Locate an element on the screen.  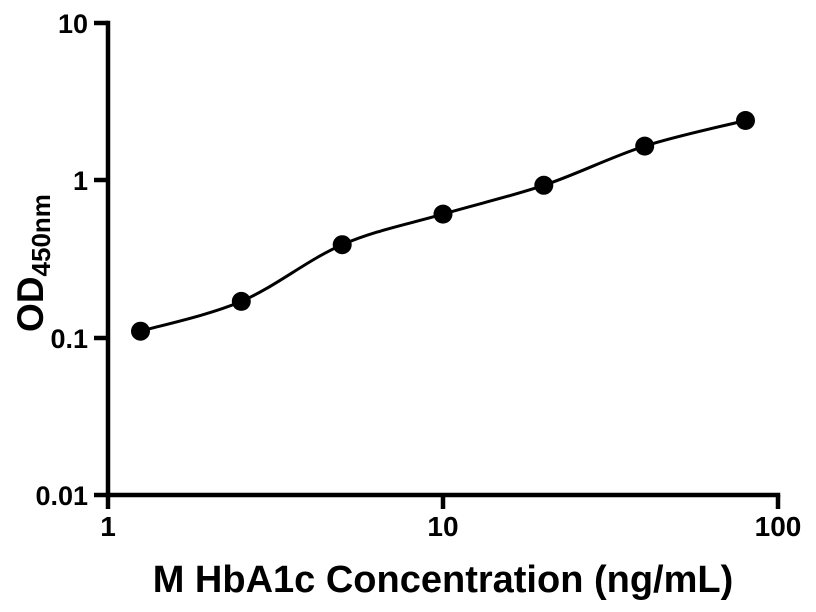
y-tick-label-0.1: 0.1 is located at coordinates (69, 339).